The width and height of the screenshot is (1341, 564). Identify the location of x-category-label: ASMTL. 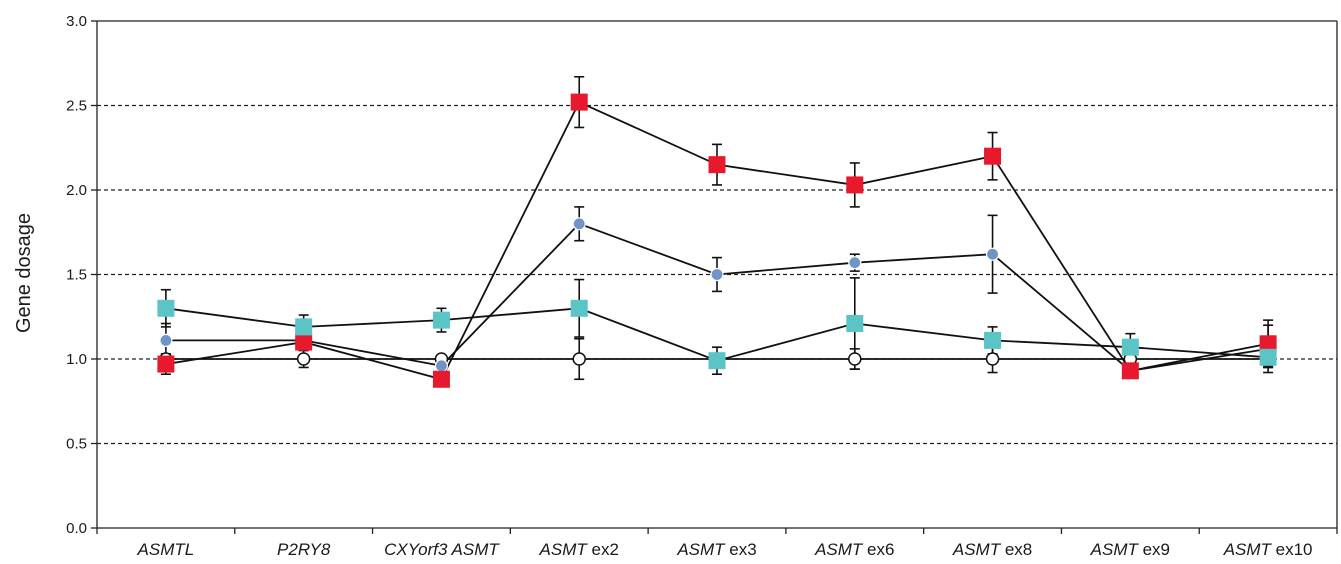
(166, 549).